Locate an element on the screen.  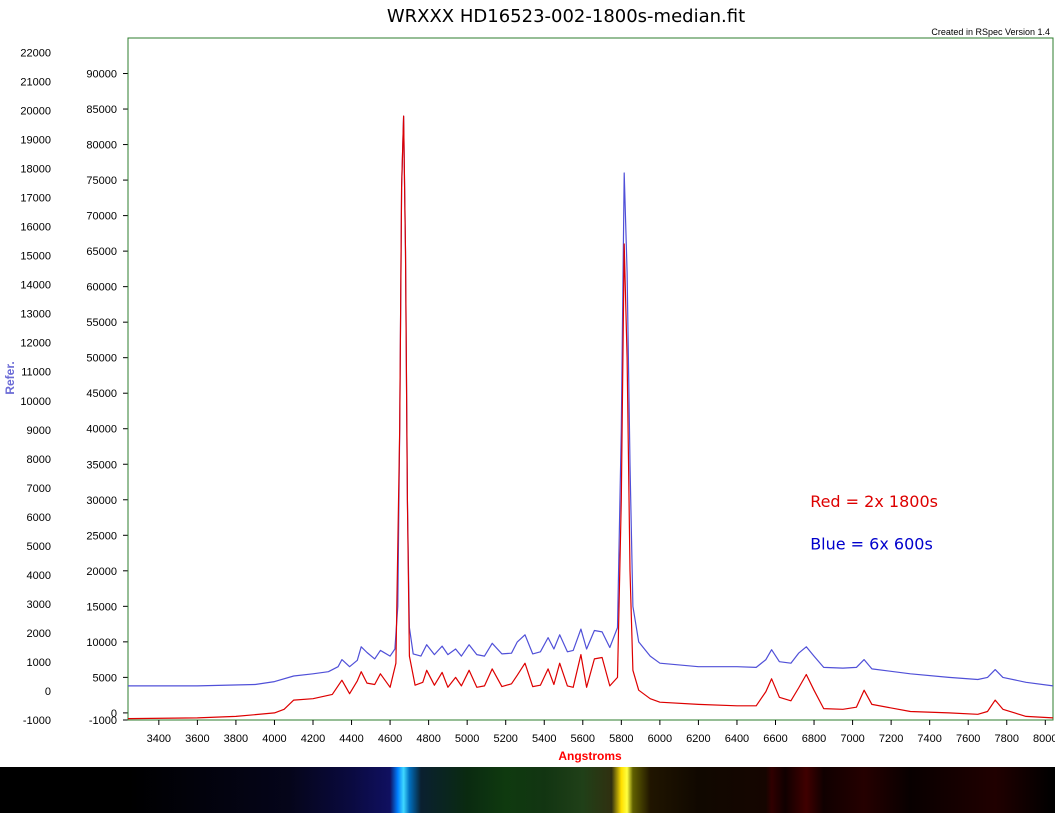
outer-y-tick-label: 10000 is located at coordinates (35, 402).